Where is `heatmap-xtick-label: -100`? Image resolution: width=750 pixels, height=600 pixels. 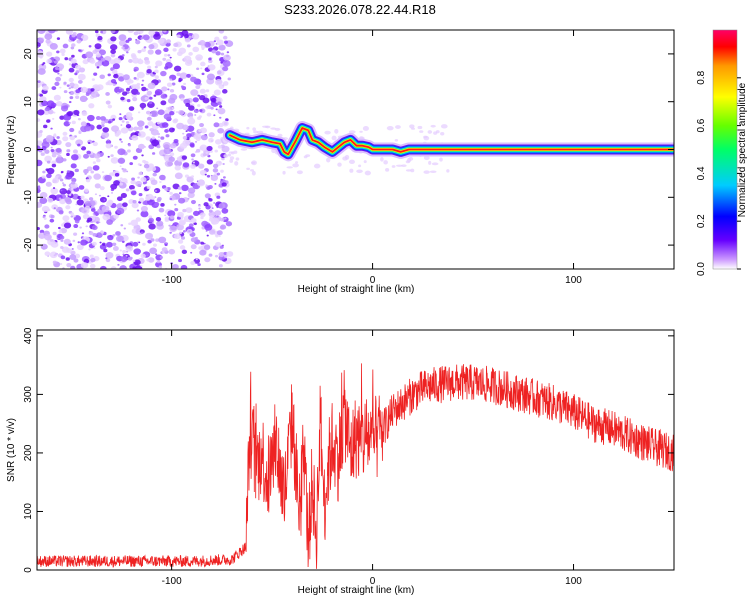
heatmap-xtick-label: -100 is located at coordinates (172, 280).